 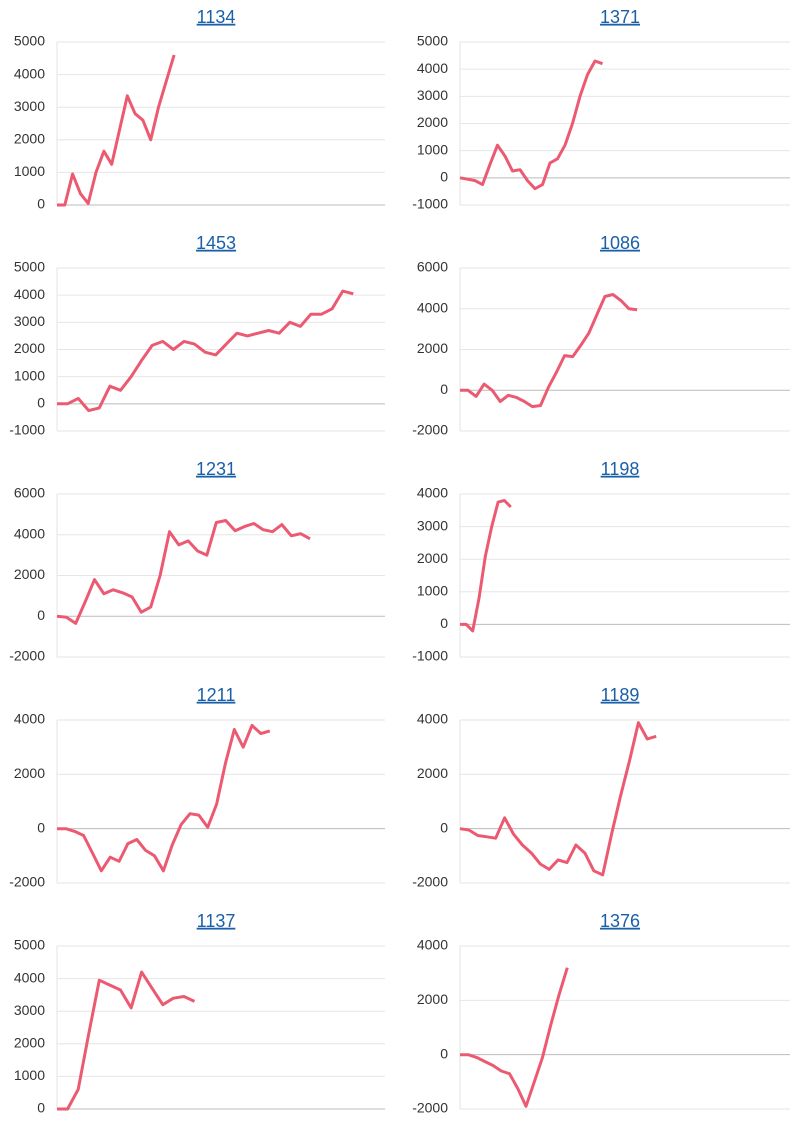 I want to click on chart-title: 1376, so click(x=620, y=921).